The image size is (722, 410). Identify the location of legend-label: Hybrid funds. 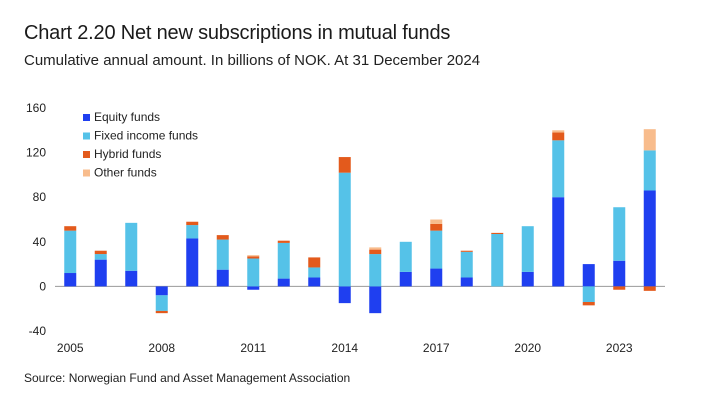
(127, 154).